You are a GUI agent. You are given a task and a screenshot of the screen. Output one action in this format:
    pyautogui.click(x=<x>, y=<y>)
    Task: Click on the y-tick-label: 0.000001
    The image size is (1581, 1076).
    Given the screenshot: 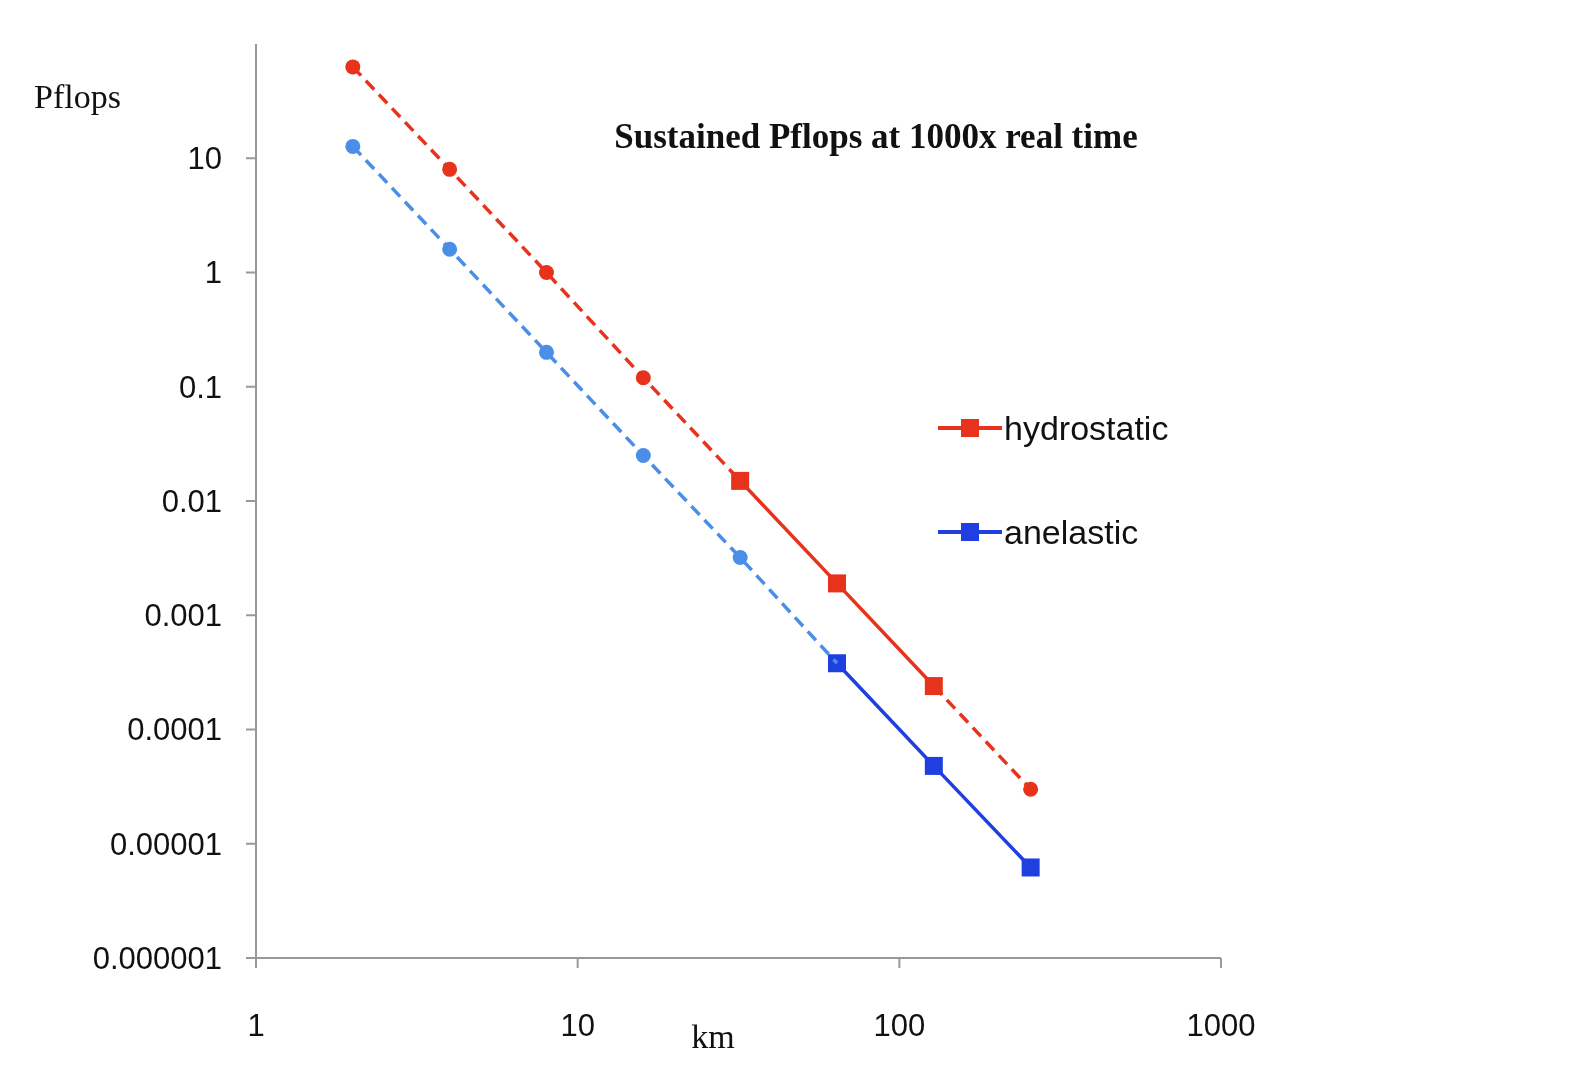 What is the action you would take?
    pyautogui.click(x=157, y=958)
    